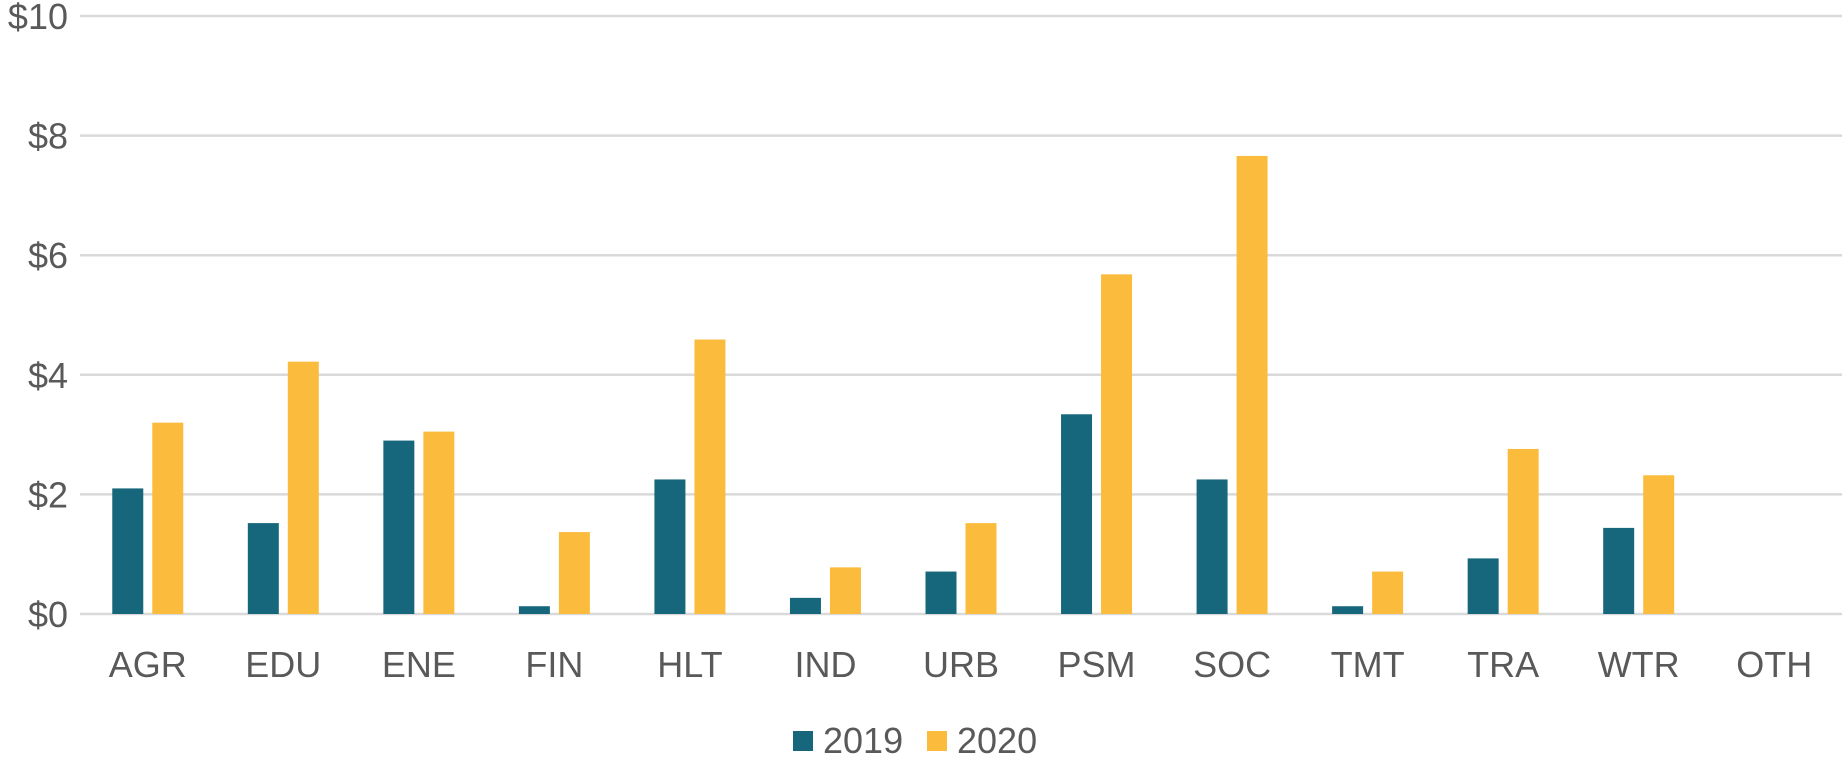  Describe the element at coordinates (303, 487) in the screenshot. I see `bar-2020-edu` at that location.